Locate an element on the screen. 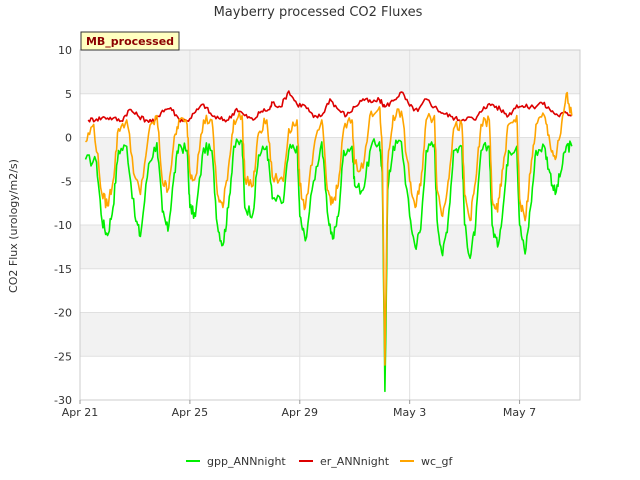  tag-text: MB_processed is located at coordinates (130, 41).